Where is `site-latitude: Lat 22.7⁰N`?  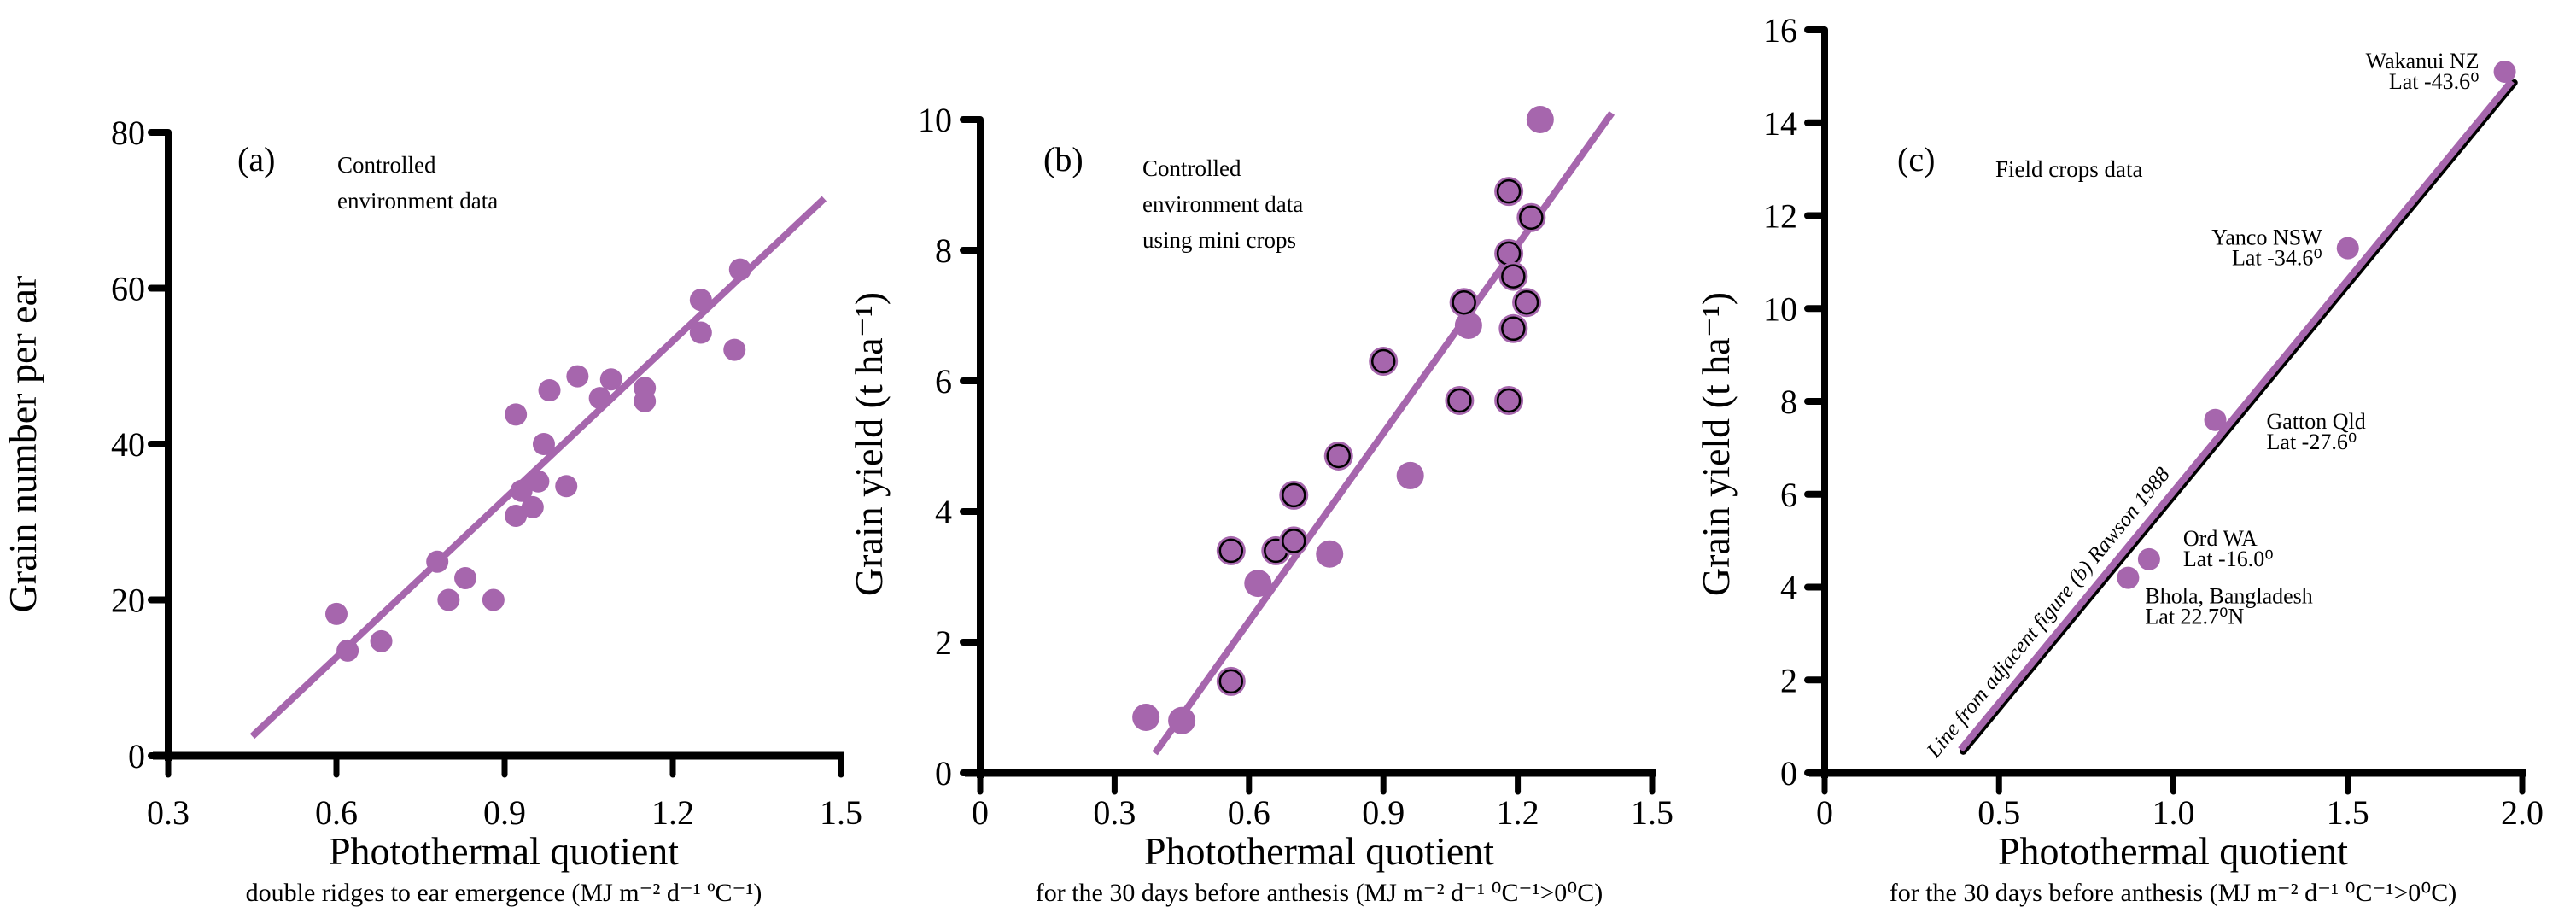 site-latitude: Lat 22.7⁰N is located at coordinates (2194, 617).